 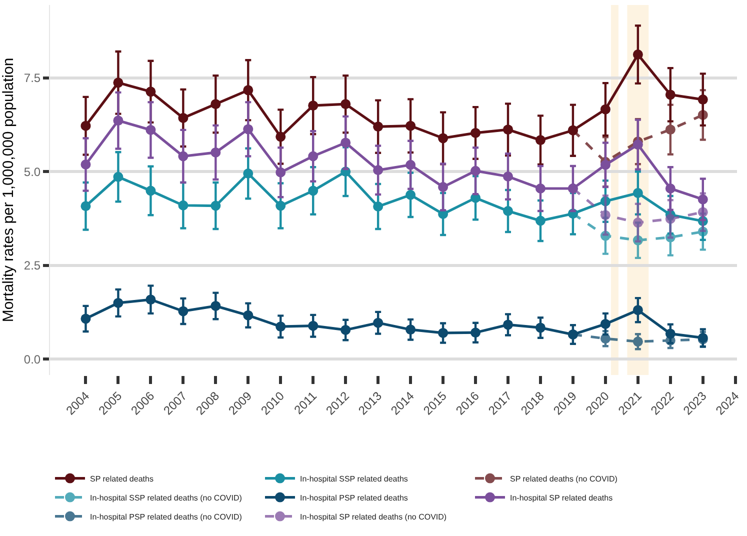 What do you see at coordinates (564, 479) in the screenshot?
I see `legend-label: SP related deaths (no COVID)` at bounding box center [564, 479].